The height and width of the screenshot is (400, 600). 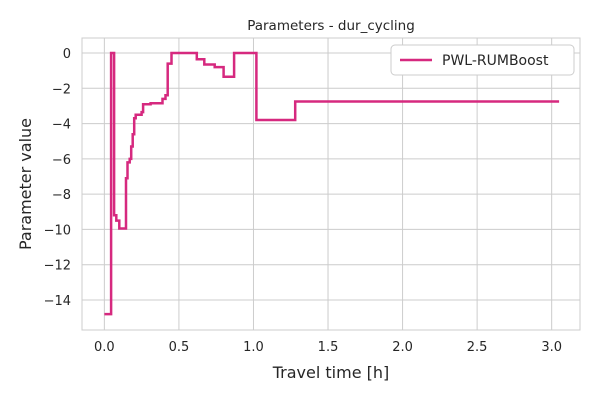 I want to click on x-tick-label: 2.0, so click(x=402, y=347).